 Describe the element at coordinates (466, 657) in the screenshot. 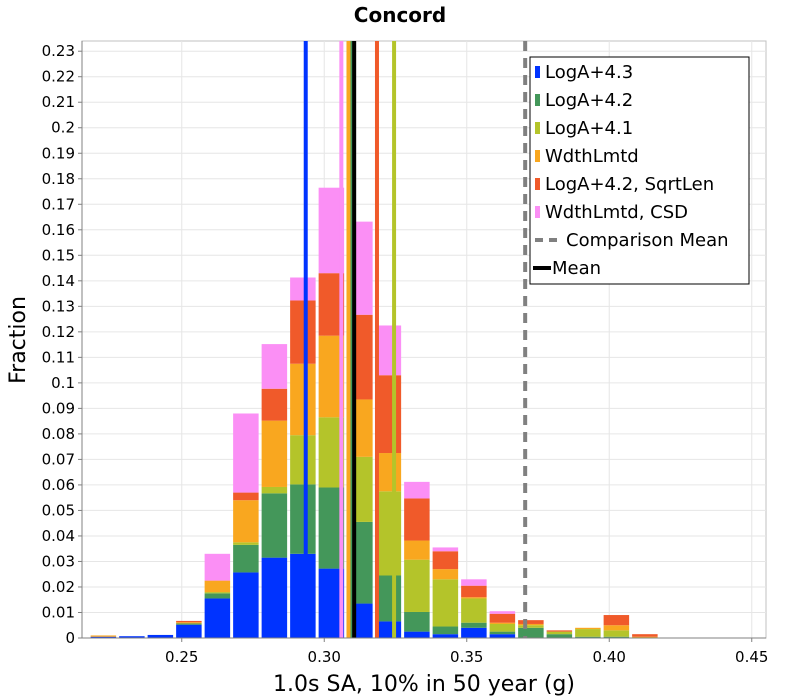

I see `x-tick-label: 0.35` at that location.